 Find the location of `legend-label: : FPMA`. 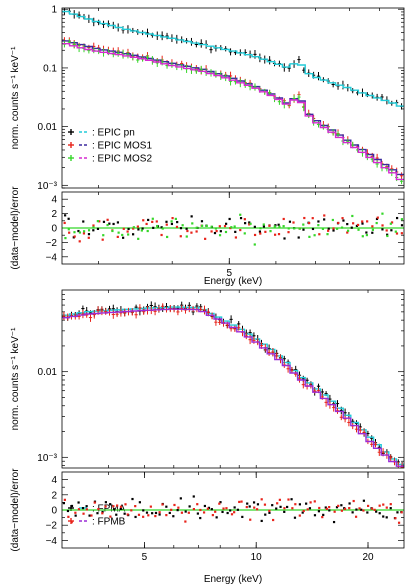

legend-label: : FPMA is located at coordinates (109, 509).